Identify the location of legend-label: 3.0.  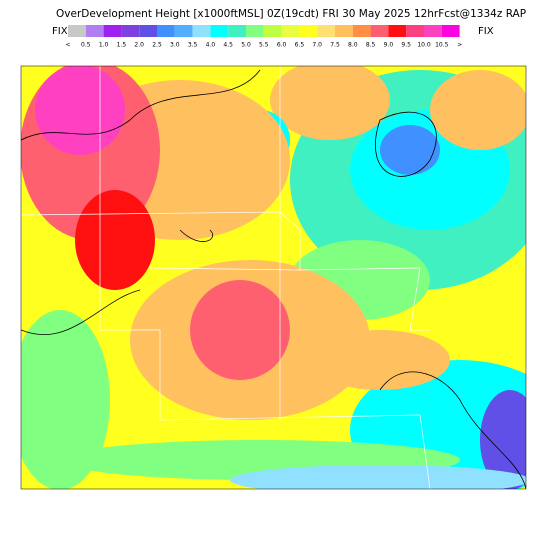
(175, 45).